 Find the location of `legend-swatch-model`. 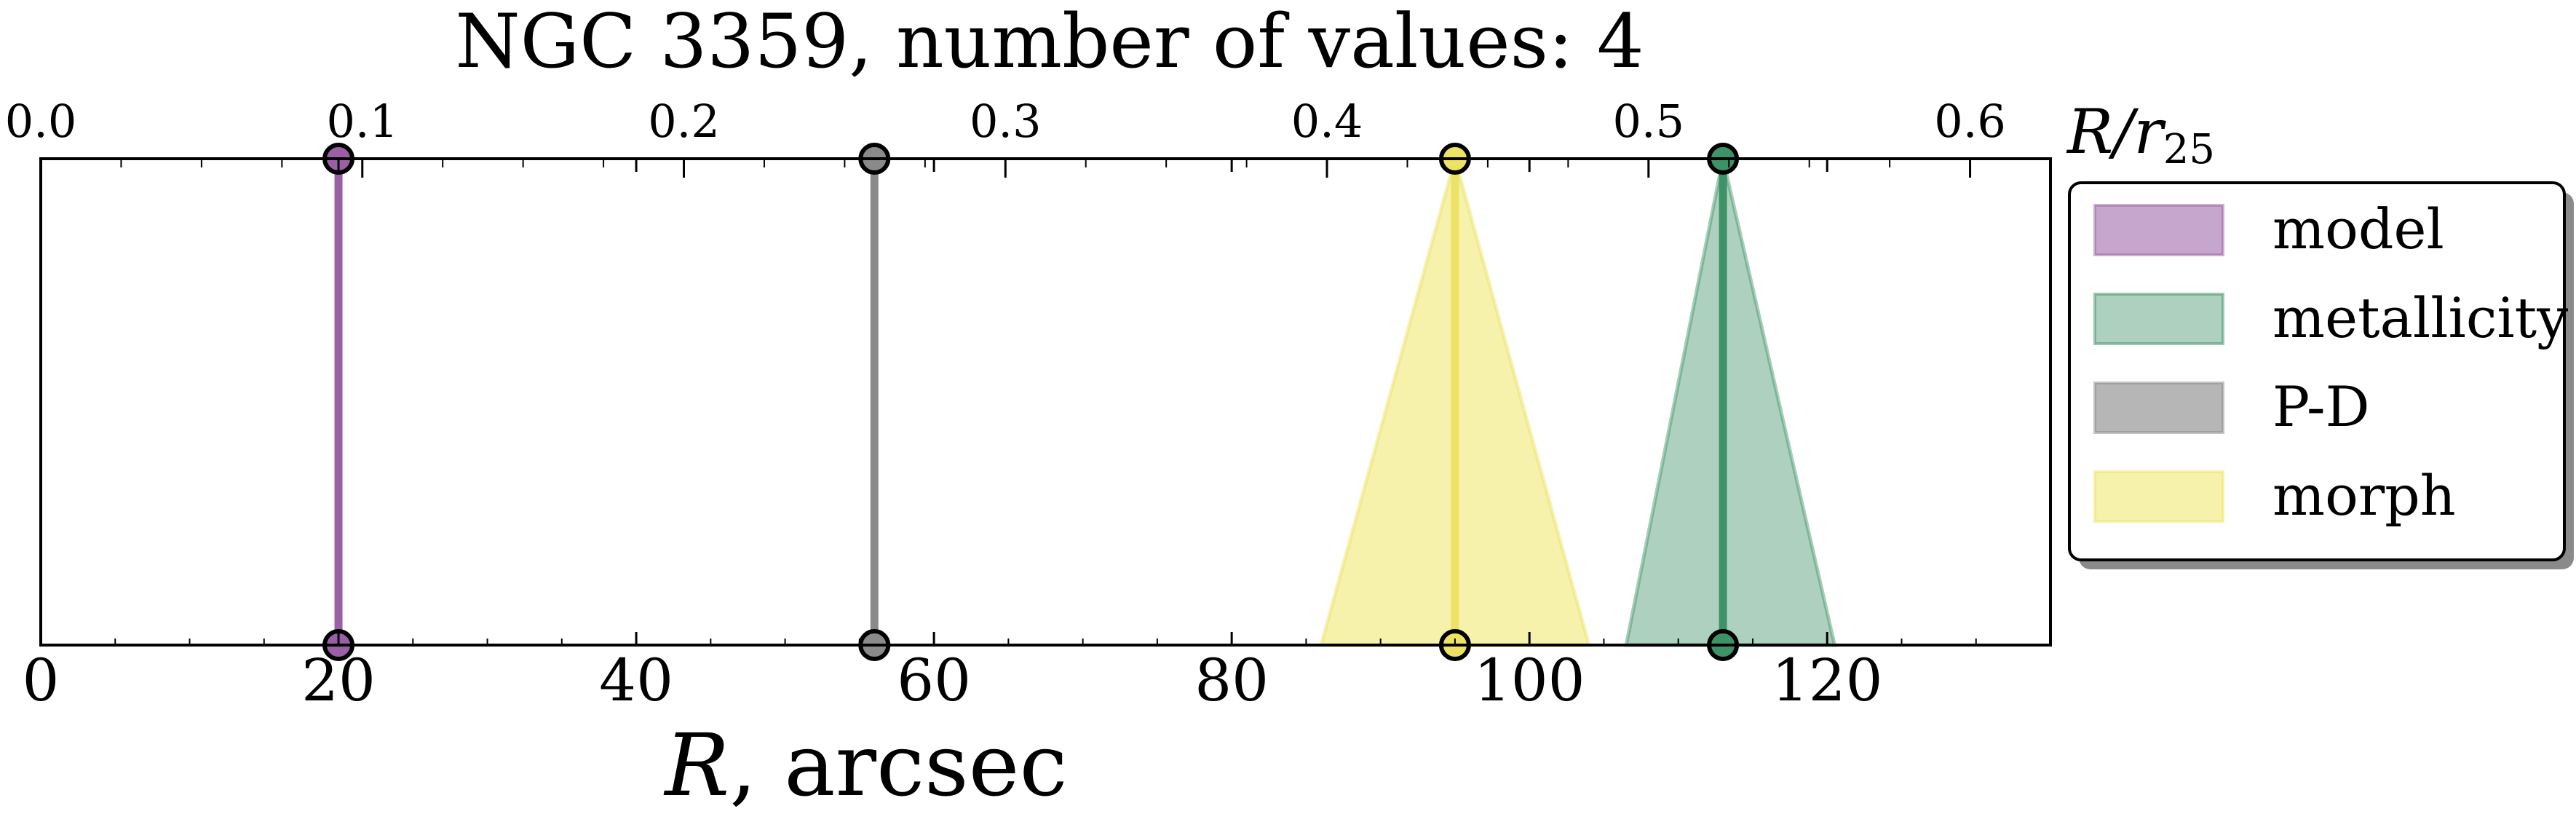

legend-swatch-model is located at coordinates (2158, 230).